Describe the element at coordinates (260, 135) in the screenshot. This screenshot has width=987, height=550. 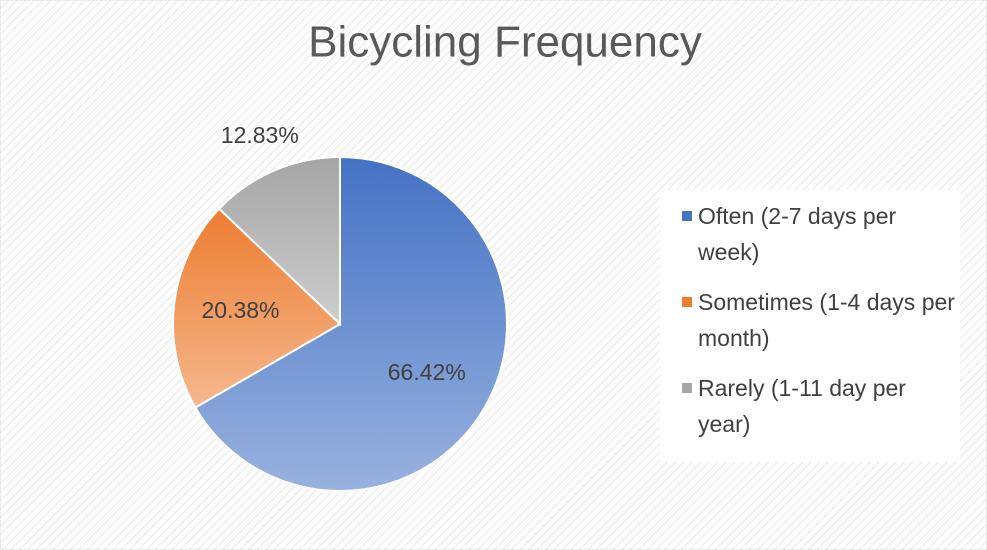
I see `data-label: 12.83%` at that location.